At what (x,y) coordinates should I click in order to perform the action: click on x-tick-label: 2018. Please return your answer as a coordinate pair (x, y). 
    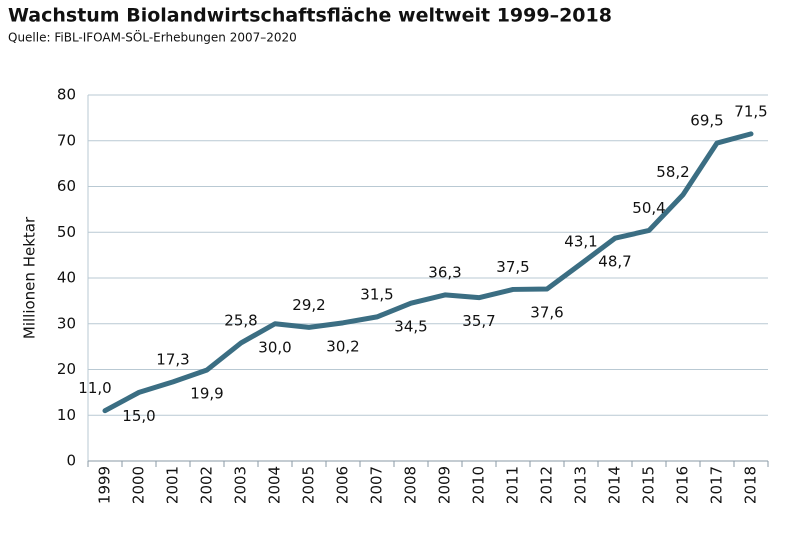
    Looking at the image, I should click on (751, 485).